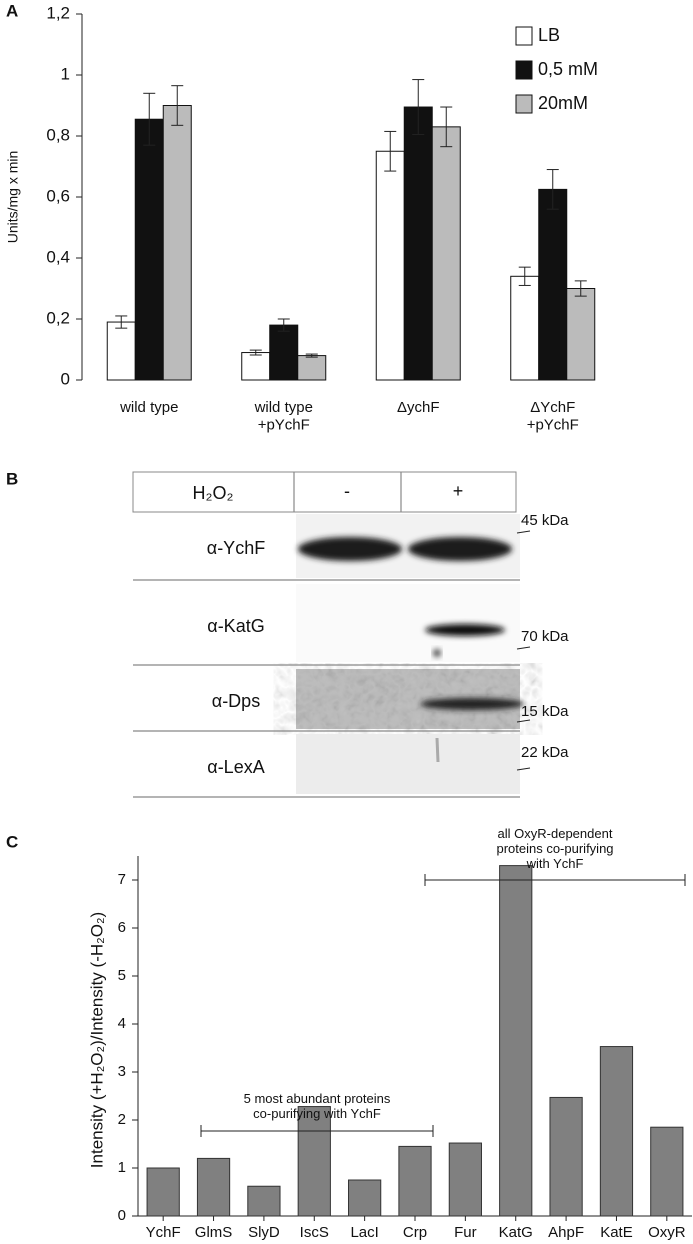  What do you see at coordinates (437, 750) in the screenshot?
I see `streak` at bounding box center [437, 750].